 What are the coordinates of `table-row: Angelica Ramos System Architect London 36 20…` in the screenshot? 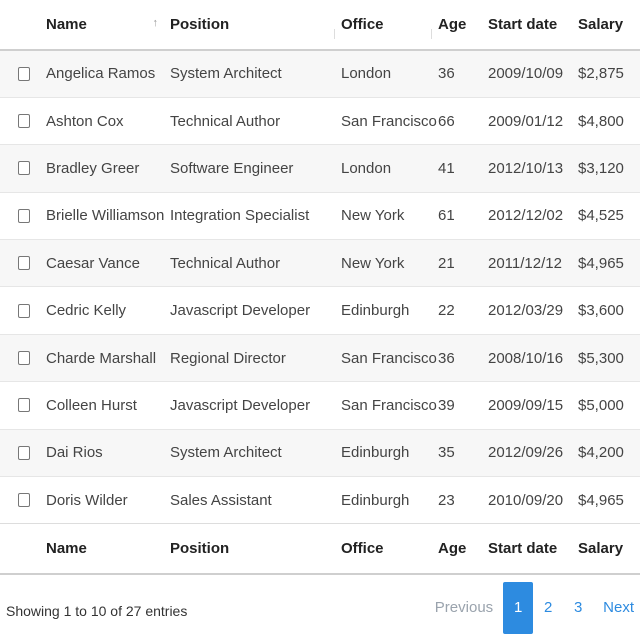 It's located at (320, 74).